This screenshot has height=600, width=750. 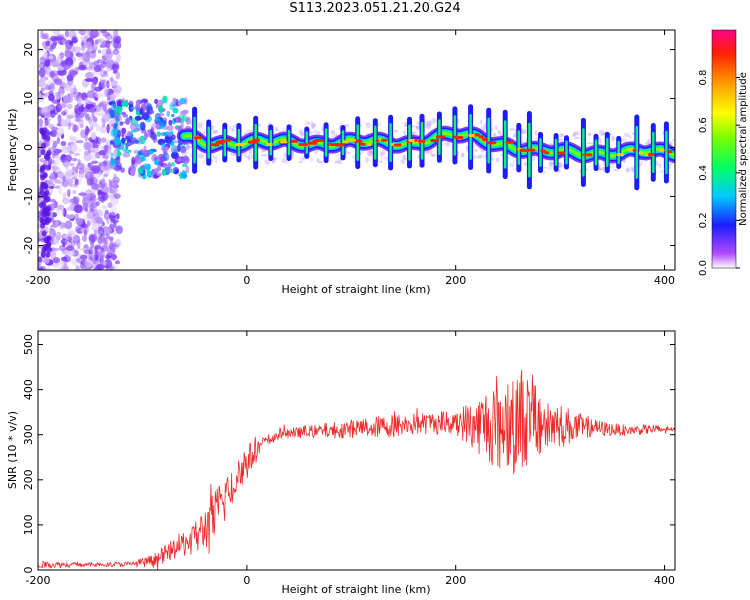 What do you see at coordinates (246, 280) in the screenshot?
I see `x-tick-label: 0` at bounding box center [246, 280].